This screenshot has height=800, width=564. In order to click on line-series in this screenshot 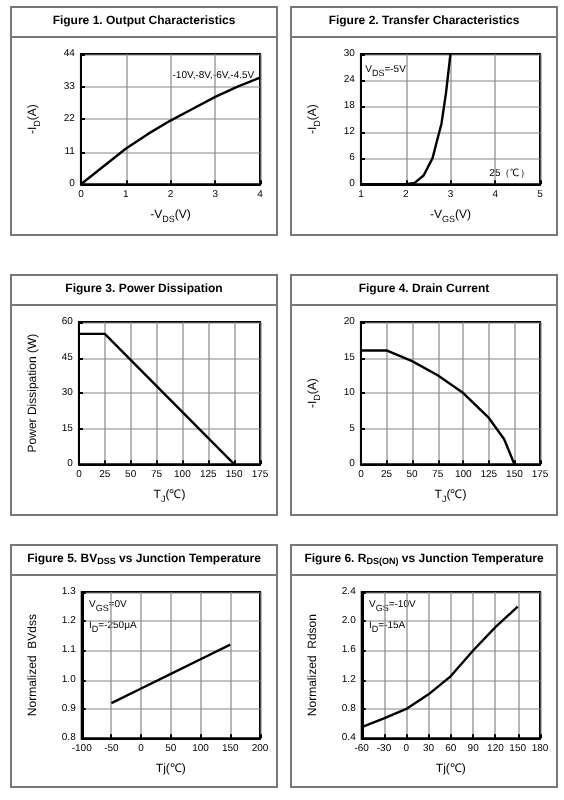, I will do `click(171, 674)`.